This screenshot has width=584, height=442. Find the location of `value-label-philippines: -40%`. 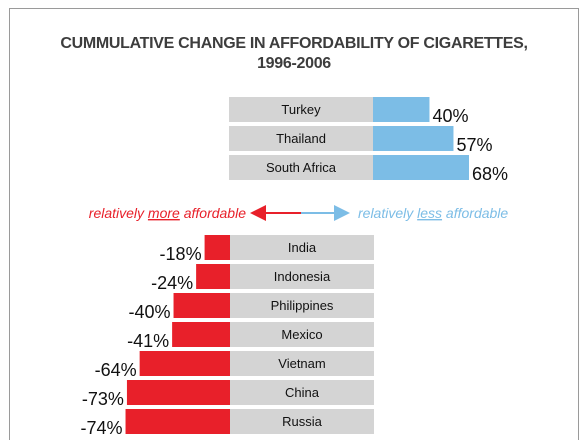

value-label-philippines: -40% is located at coordinates (149, 312).